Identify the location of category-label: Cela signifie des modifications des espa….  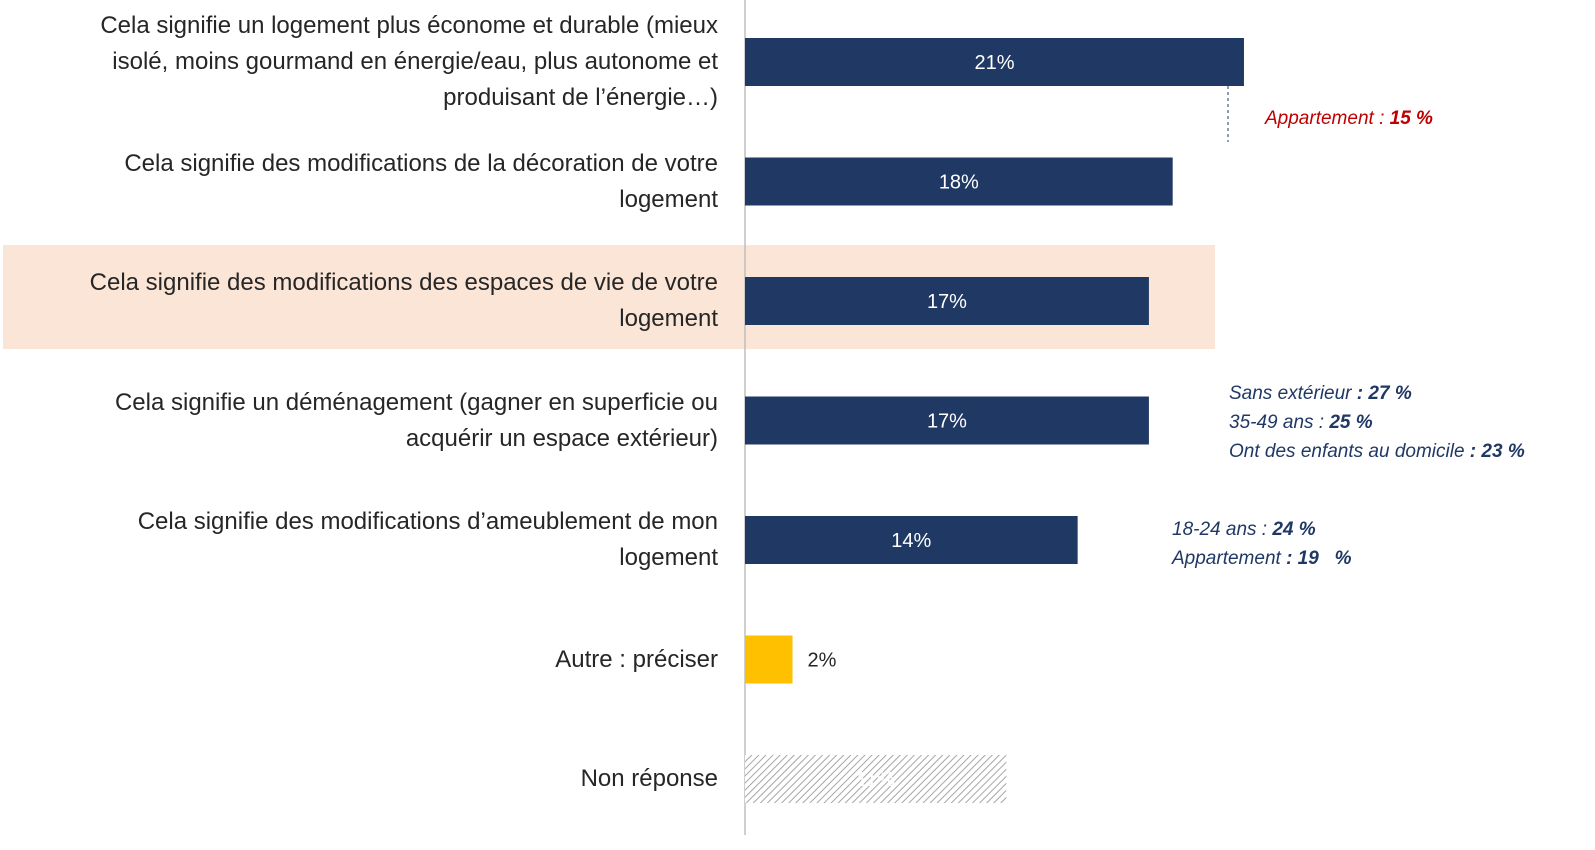
(403, 300).